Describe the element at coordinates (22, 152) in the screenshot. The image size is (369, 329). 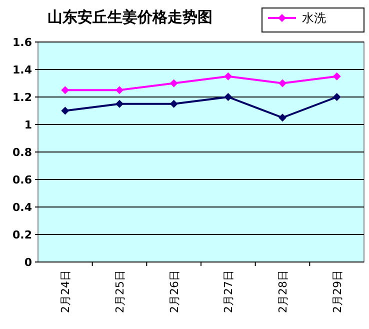
I see `y-tick-label: 0.8` at that location.